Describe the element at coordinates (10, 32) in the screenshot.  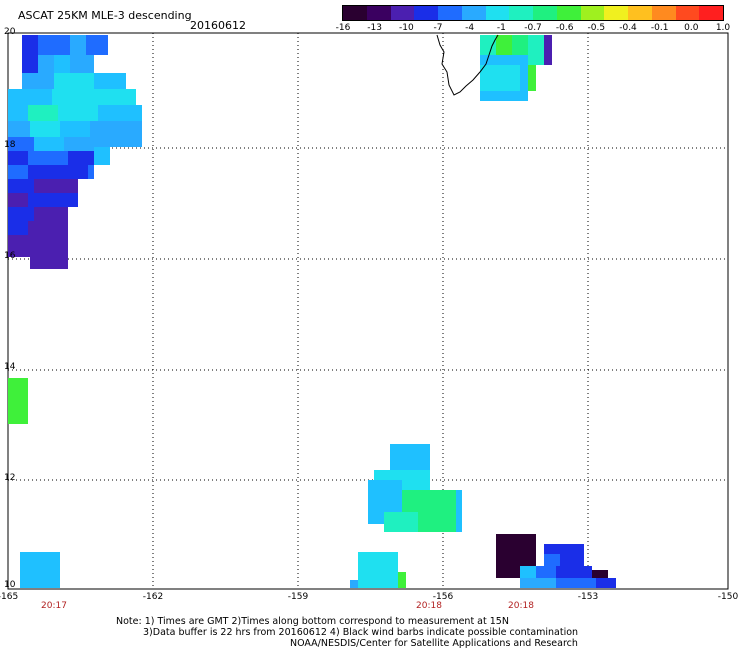
I see `y-tick-label: 20` at that location.